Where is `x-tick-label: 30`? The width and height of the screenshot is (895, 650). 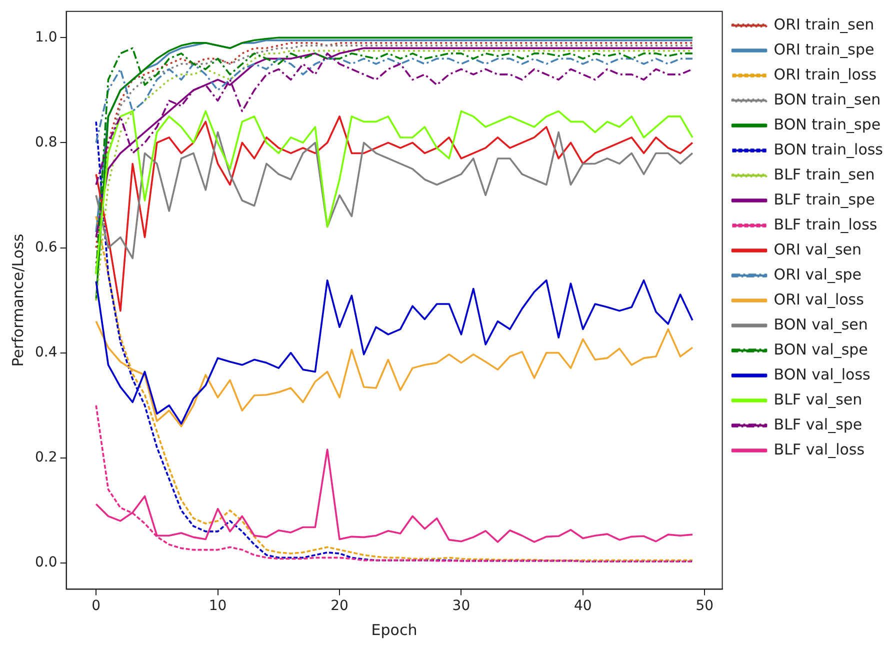 x-tick-label: 30 is located at coordinates (461, 606).